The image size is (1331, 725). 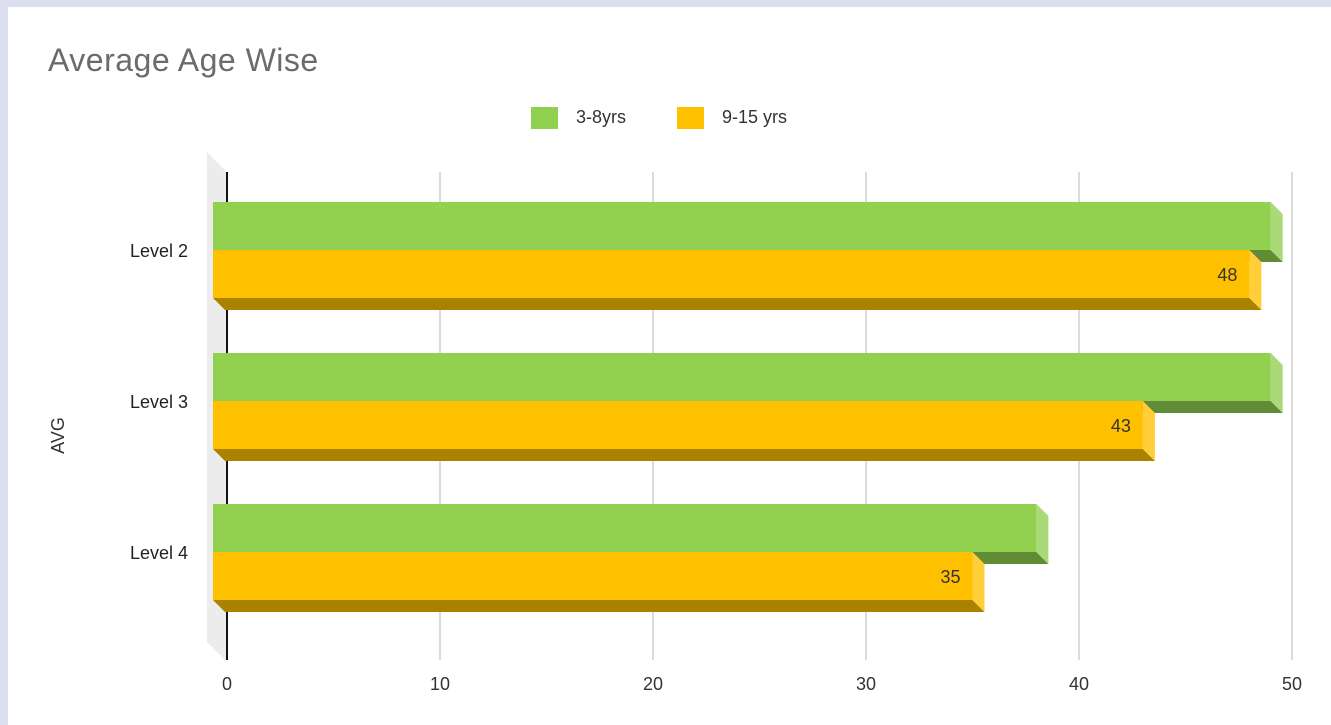 I want to click on bar-data-label: 35, so click(x=950, y=577).